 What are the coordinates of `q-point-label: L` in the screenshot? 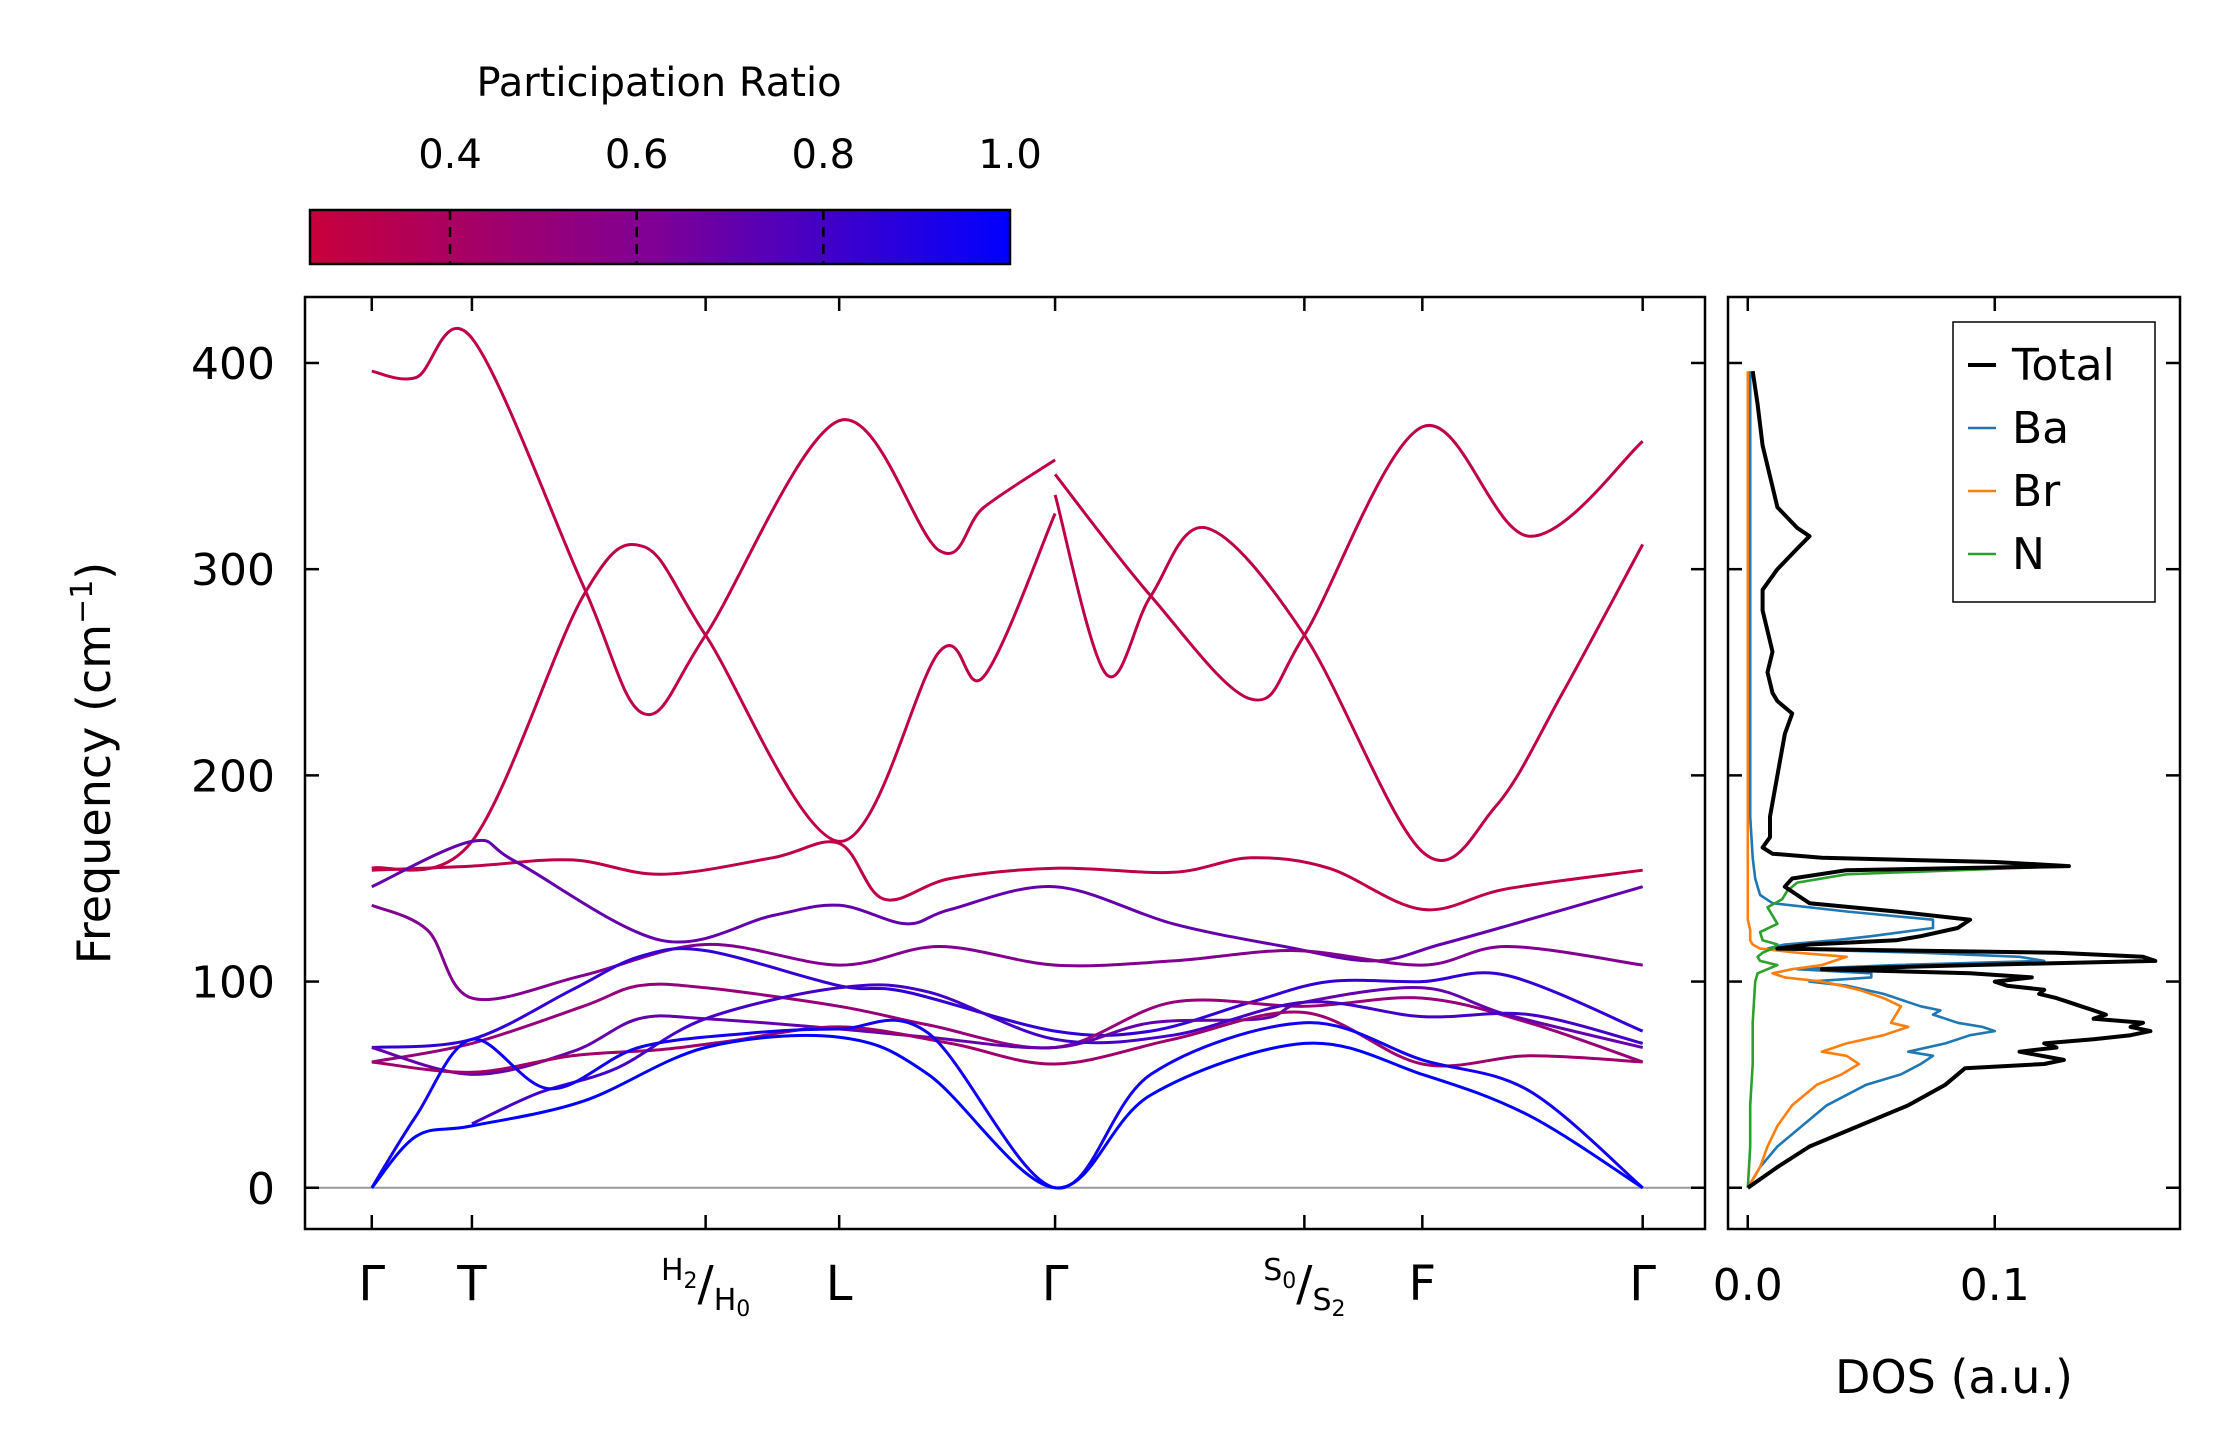 It's located at (839, 1284).